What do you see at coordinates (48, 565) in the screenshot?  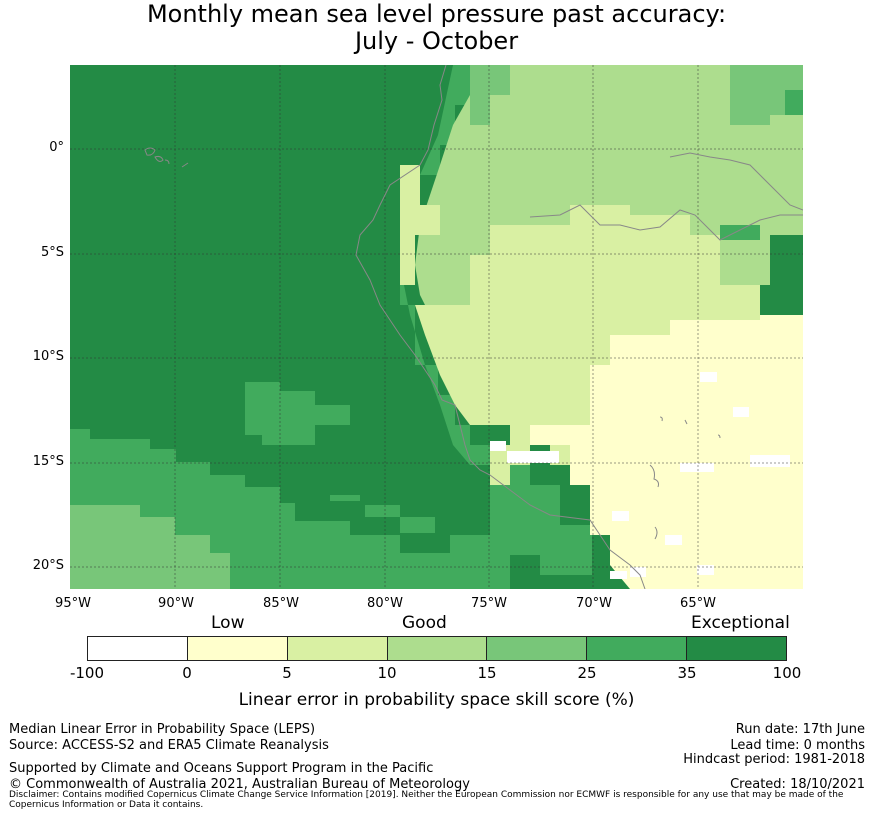 I see `y-tick-label: 20°S` at bounding box center [48, 565].